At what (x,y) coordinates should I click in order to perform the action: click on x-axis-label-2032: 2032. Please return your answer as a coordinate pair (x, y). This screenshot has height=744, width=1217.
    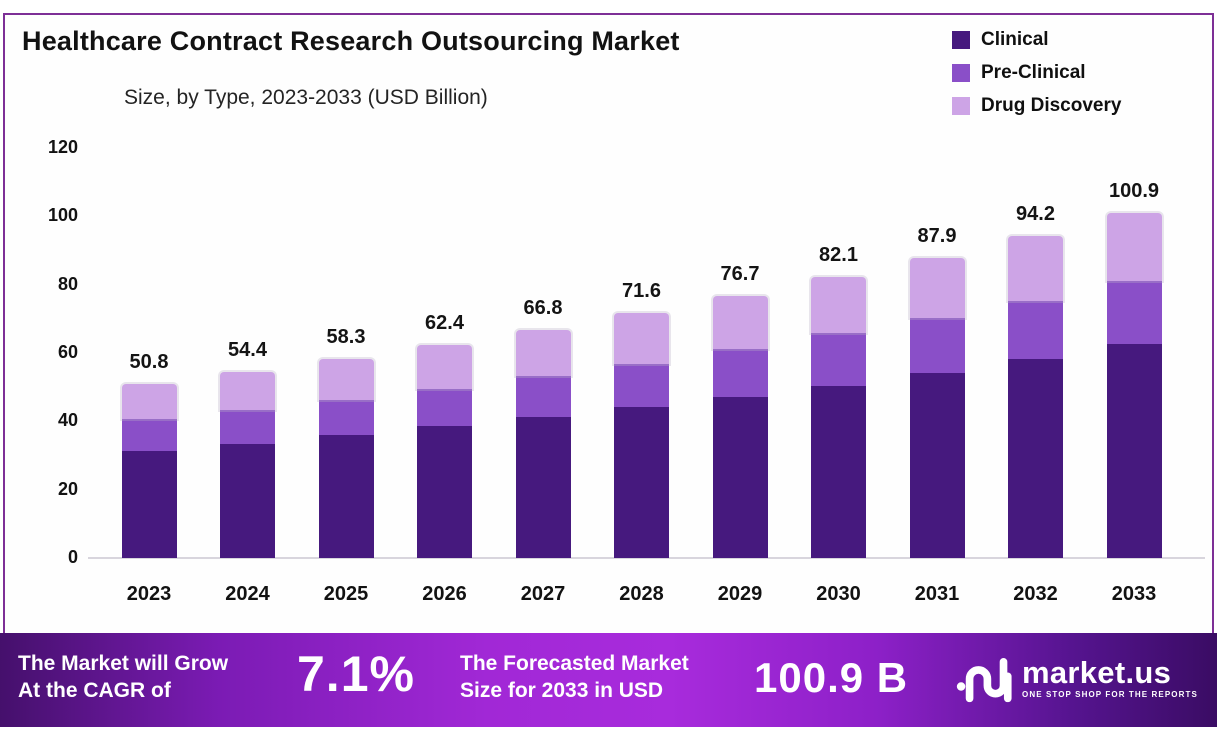
    Looking at the image, I should click on (1035, 594).